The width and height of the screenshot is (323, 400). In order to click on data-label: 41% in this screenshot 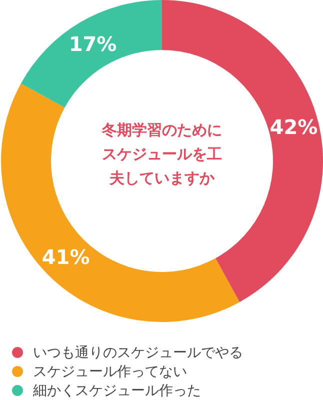, I will do `click(66, 257)`.